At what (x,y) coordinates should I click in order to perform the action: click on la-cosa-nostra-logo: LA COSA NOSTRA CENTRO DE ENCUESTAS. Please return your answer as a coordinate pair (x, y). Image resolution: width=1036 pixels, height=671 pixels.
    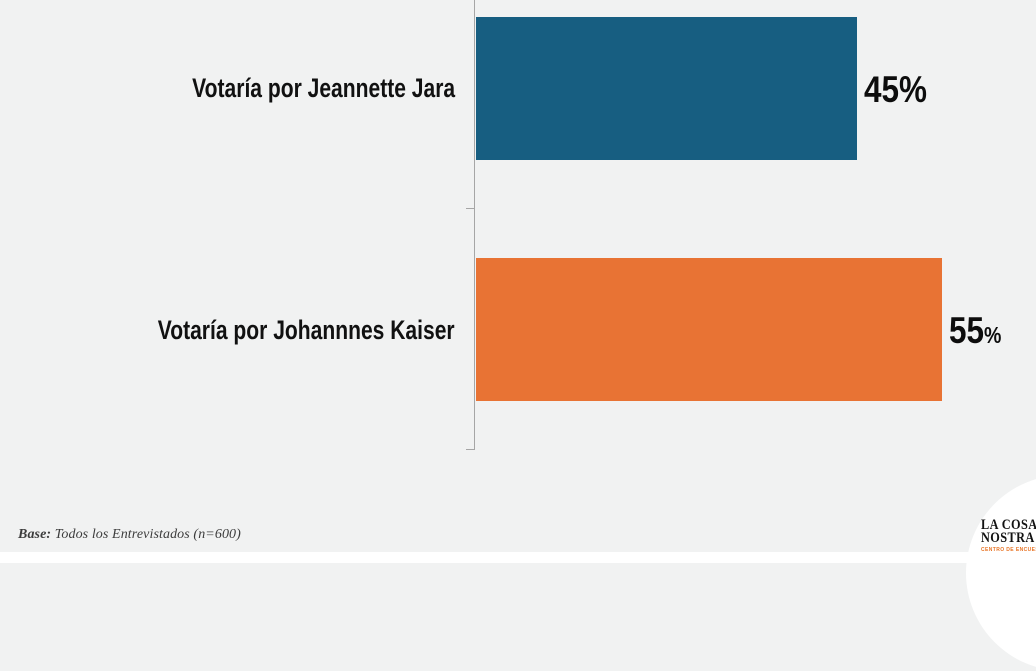
    Looking at the image, I should click on (1008, 535).